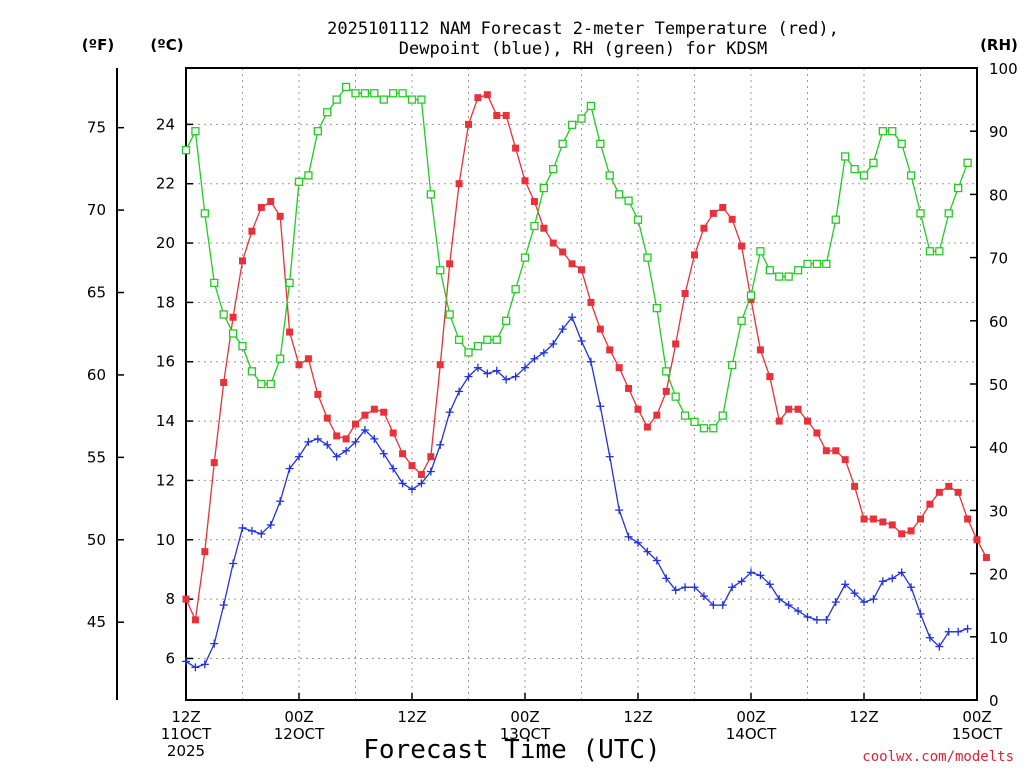 The image size is (1024, 768). Describe the element at coordinates (998, 132) in the screenshot. I see `rh-tick-label: 90` at that location.